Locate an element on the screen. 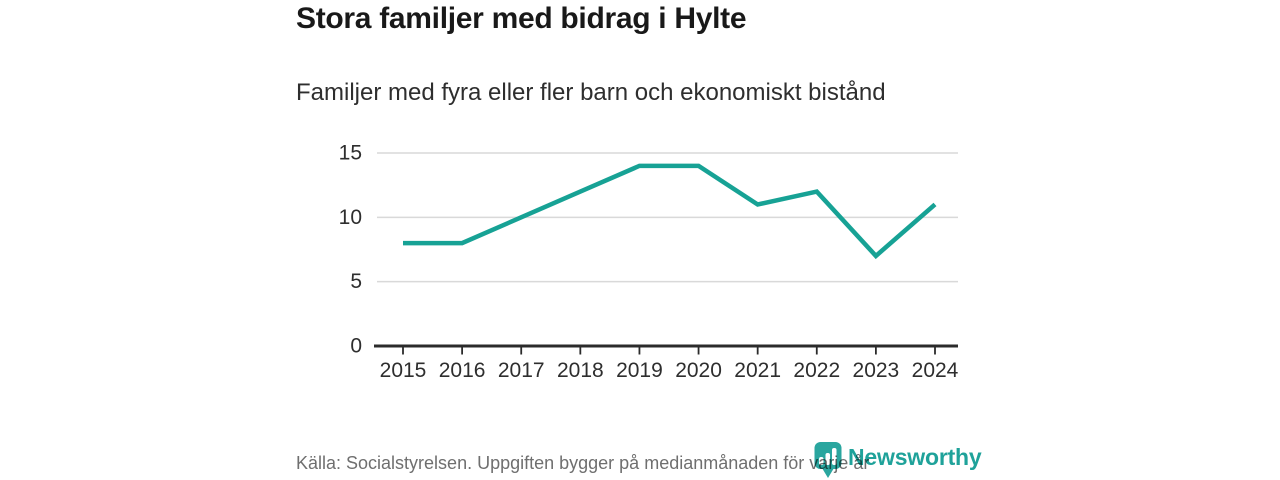 The height and width of the screenshot is (480, 1280). x-axis-label: 2024 is located at coordinates (935, 370).